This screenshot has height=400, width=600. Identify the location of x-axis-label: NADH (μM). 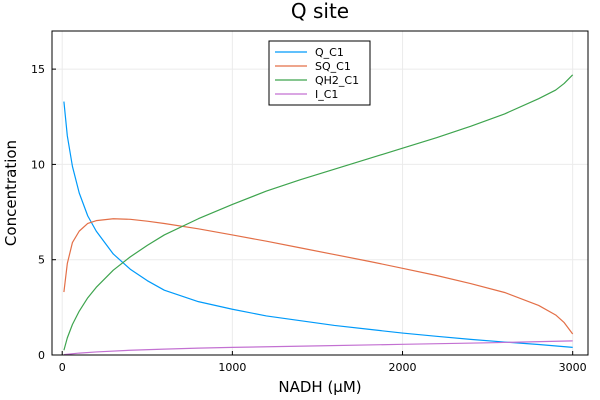
(319, 387).